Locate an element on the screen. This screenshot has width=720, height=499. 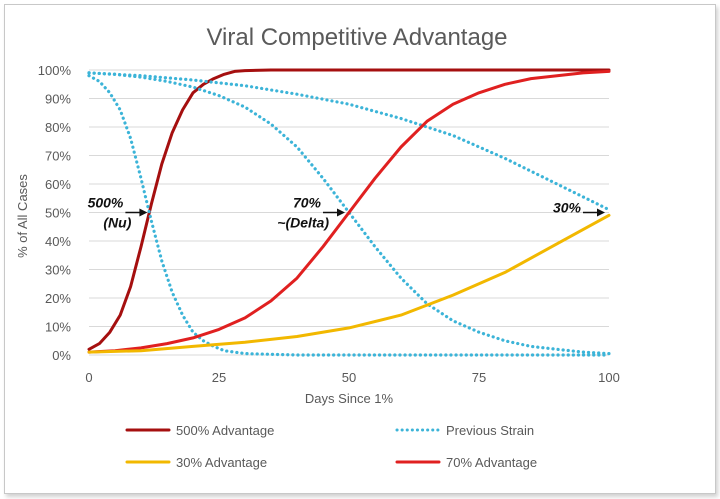
legend-label: Previous Strain is located at coordinates (490, 430).